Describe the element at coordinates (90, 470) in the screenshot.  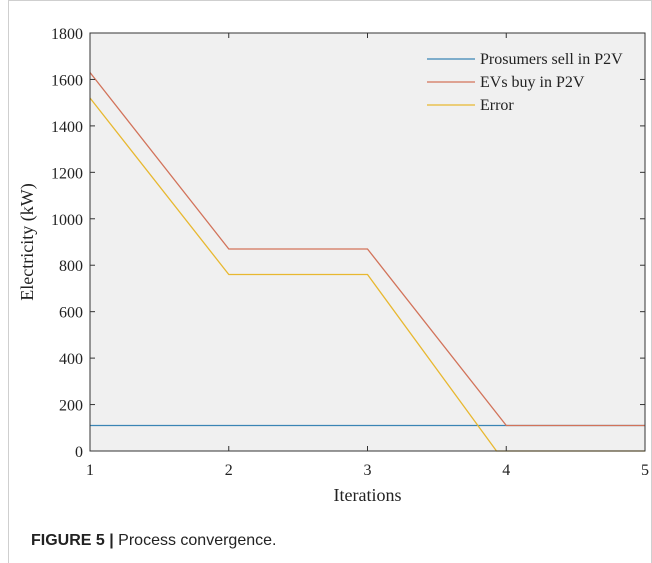
I see `x-tick-label: 1` at that location.